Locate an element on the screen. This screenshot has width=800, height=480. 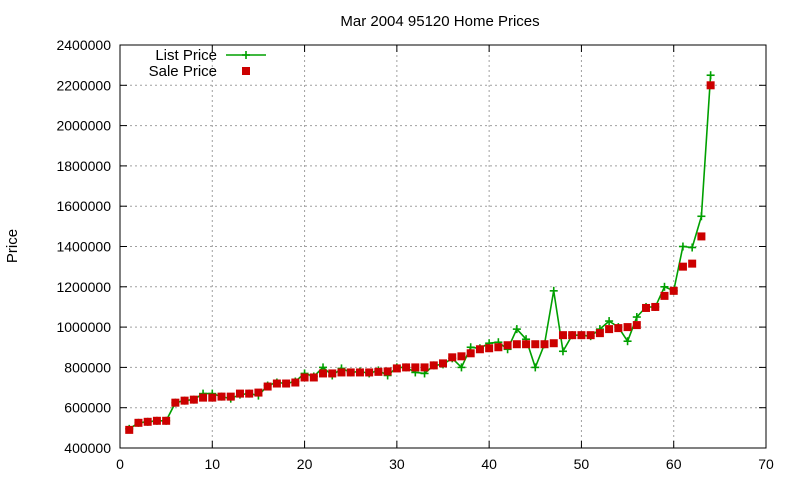
x-tick-label: 60 is located at coordinates (674, 464).